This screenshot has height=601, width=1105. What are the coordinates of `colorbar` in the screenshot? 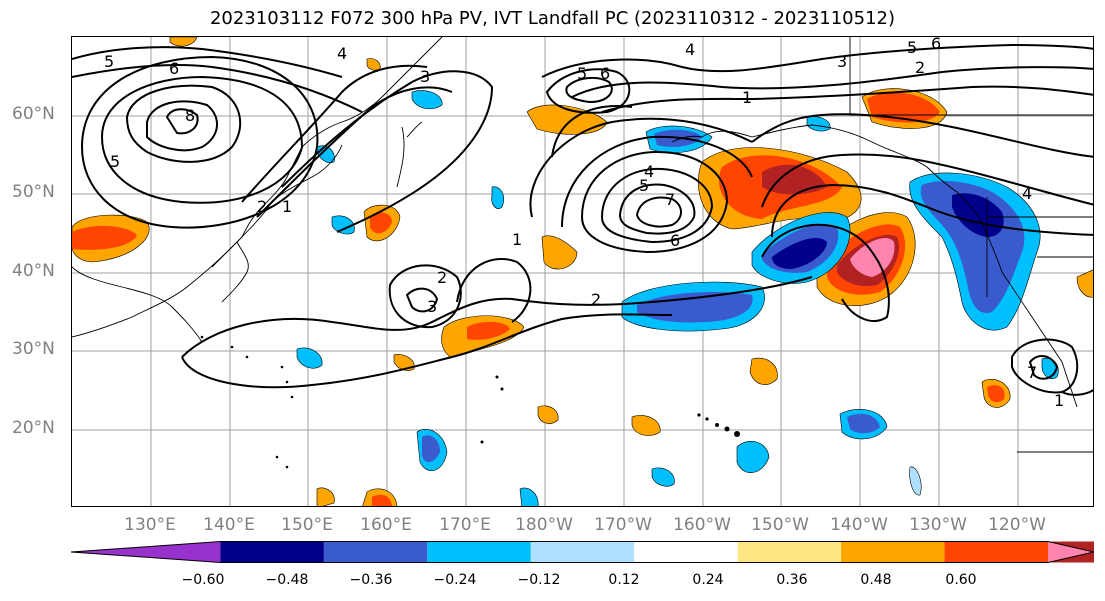 It's located at (582, 552).